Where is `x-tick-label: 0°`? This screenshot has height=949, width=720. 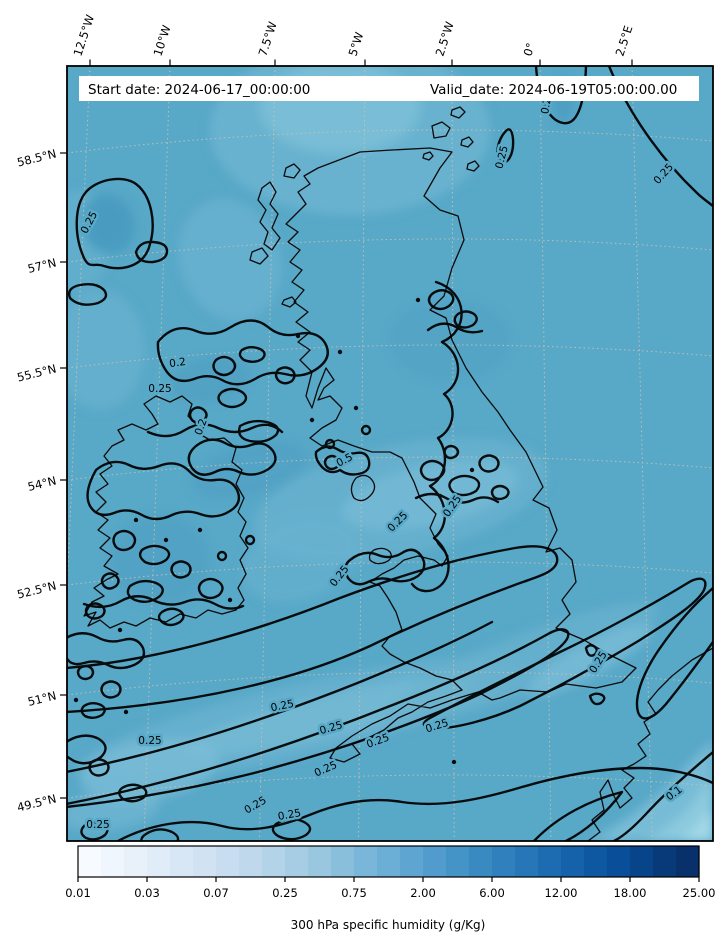
x-tick-label: 0° is located at coordinates (529, 49).